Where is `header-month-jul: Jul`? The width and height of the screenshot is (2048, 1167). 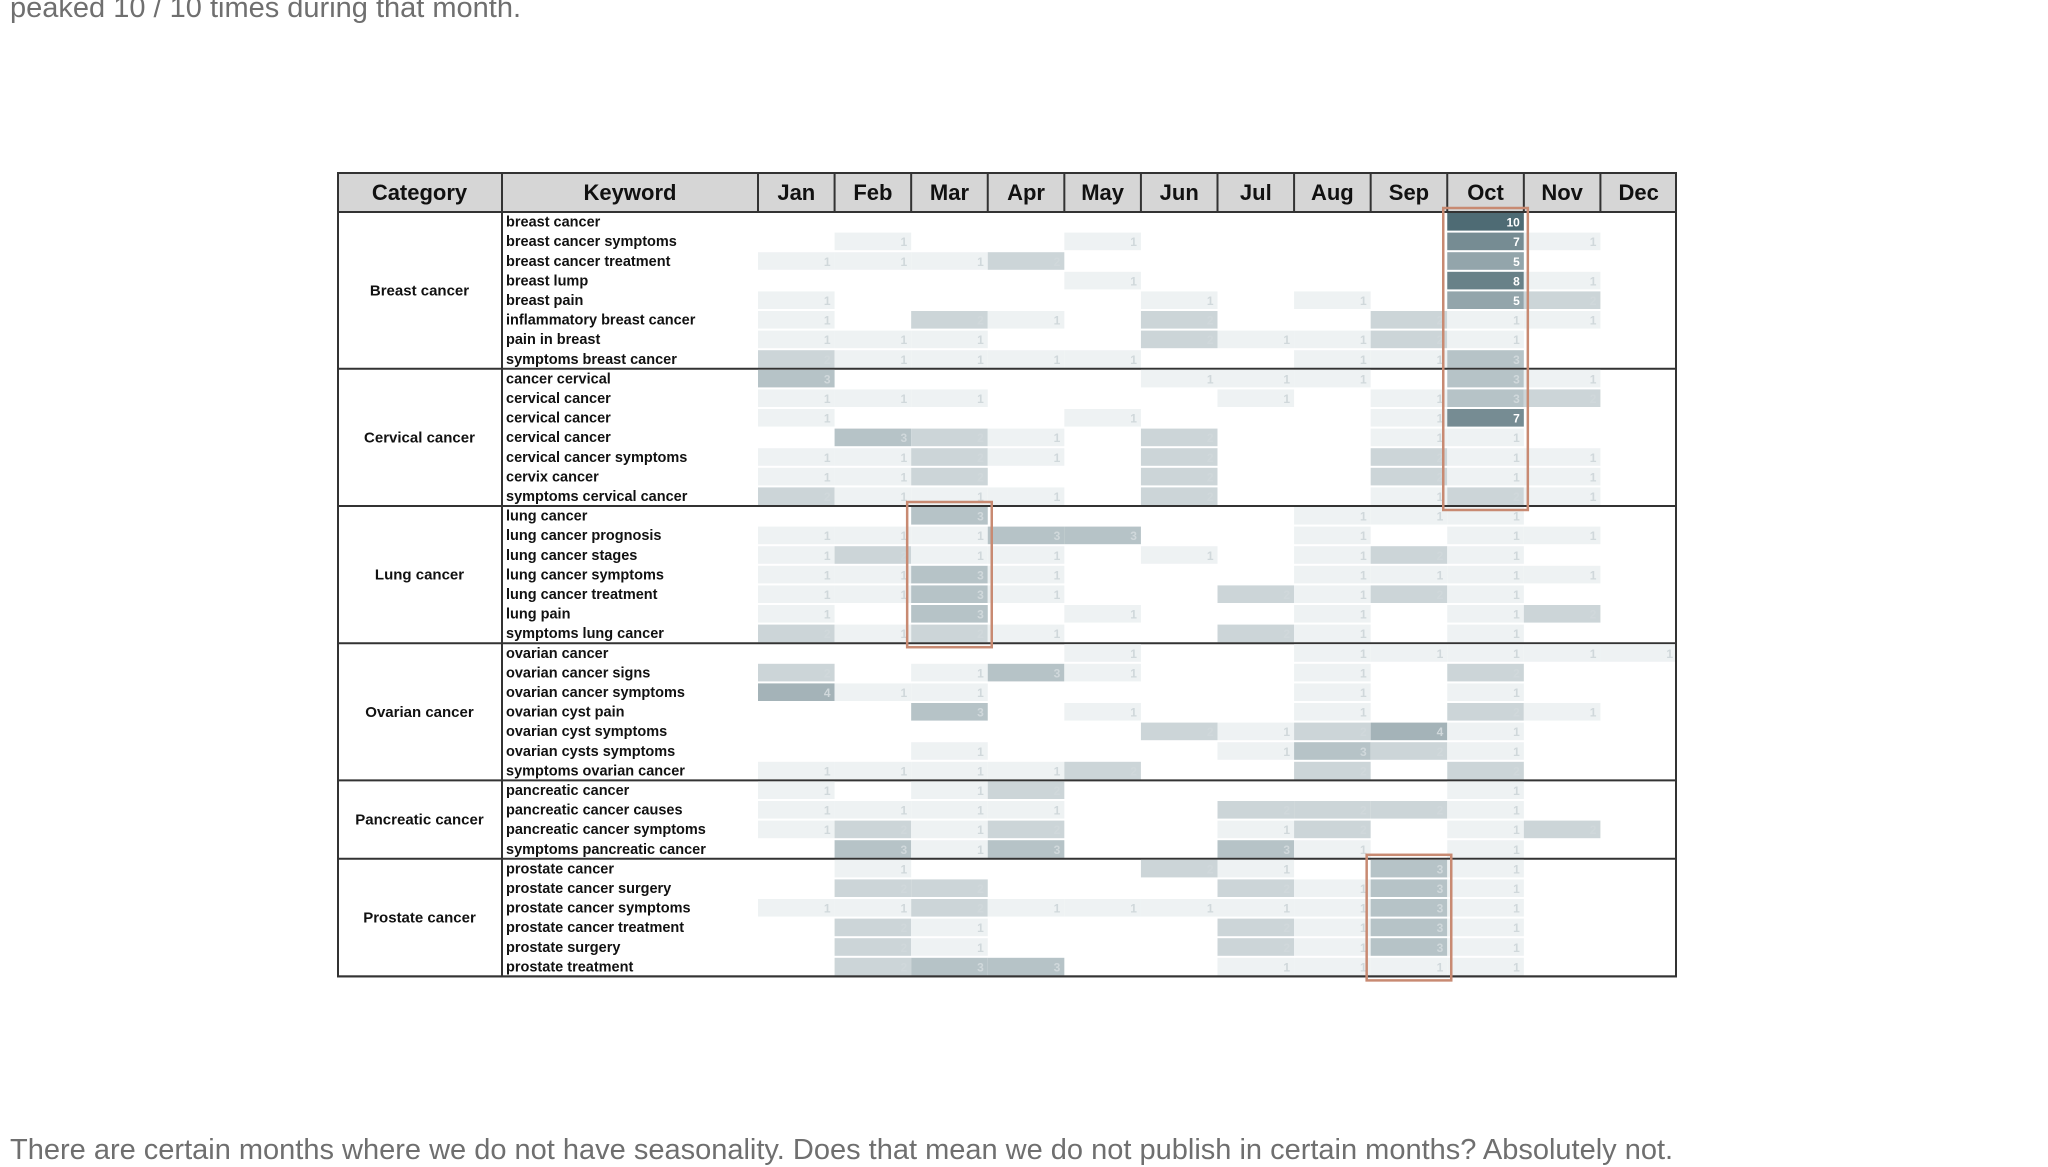
header-month-jul: Jul is located at coordinates (1256, 192).